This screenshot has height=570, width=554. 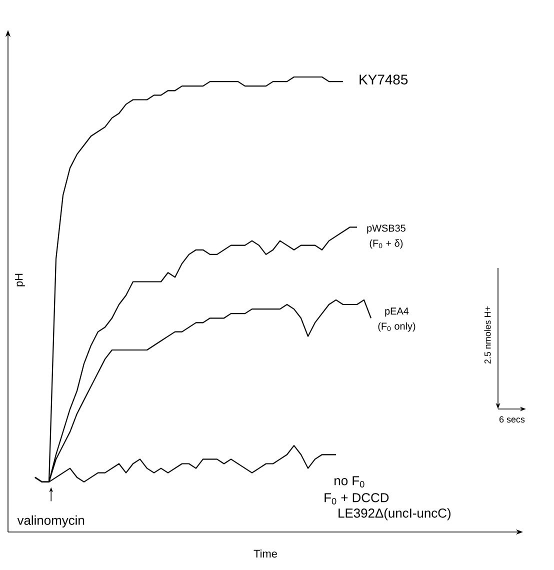 I want to click on series-label: pWSB35, so click(x=386, y=229).